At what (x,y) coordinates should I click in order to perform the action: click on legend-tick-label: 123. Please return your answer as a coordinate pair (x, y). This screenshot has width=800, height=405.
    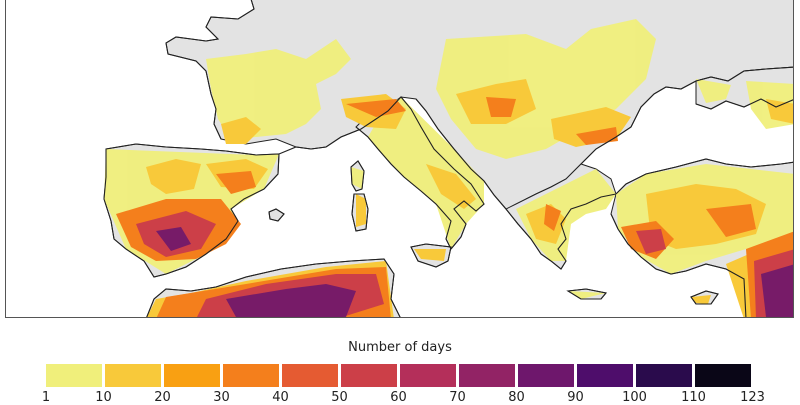
    Looking at the image, I should click on (752, 397).